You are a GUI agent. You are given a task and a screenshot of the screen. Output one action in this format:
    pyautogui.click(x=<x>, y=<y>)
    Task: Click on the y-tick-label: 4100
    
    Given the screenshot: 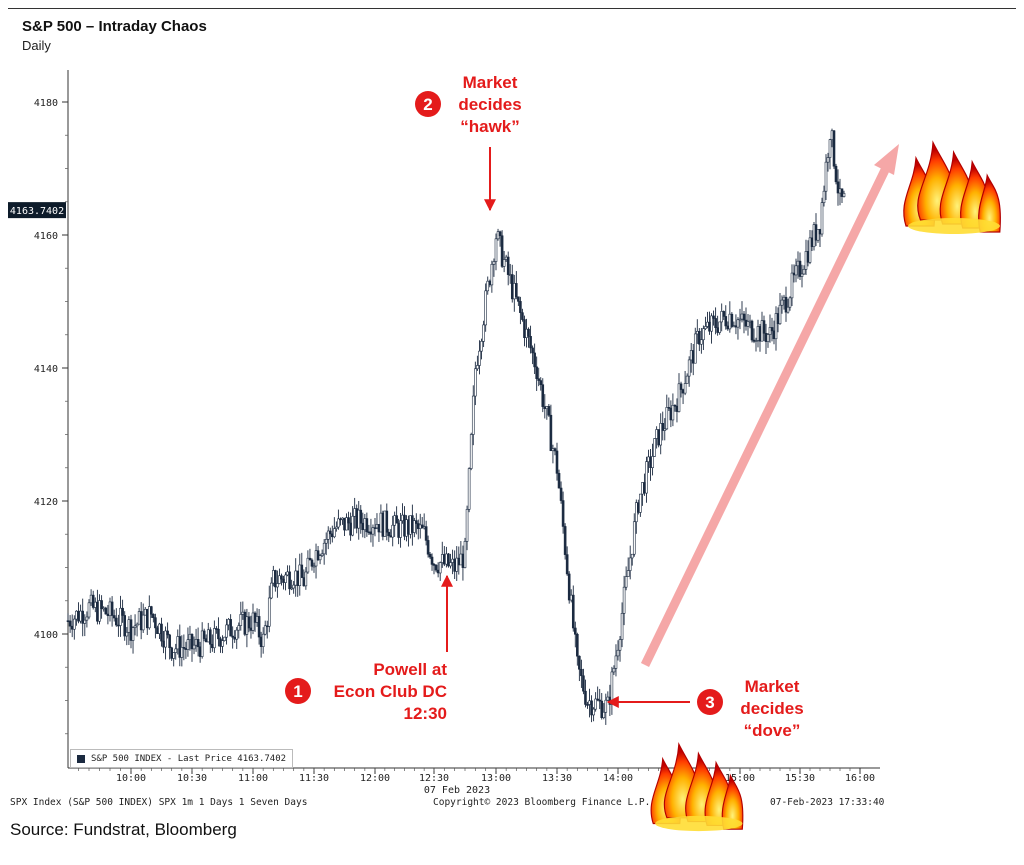 What is the action you would take?
    pyautogui.click(x=46, y=635)
    